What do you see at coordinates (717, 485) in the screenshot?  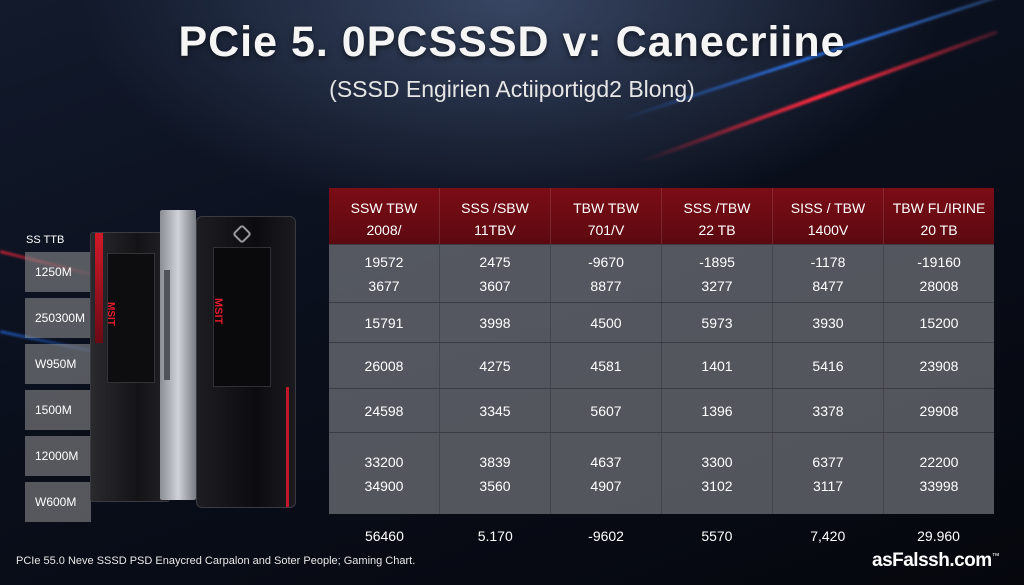 I see `cell-value: 3102` at bounding box center [717, 485].